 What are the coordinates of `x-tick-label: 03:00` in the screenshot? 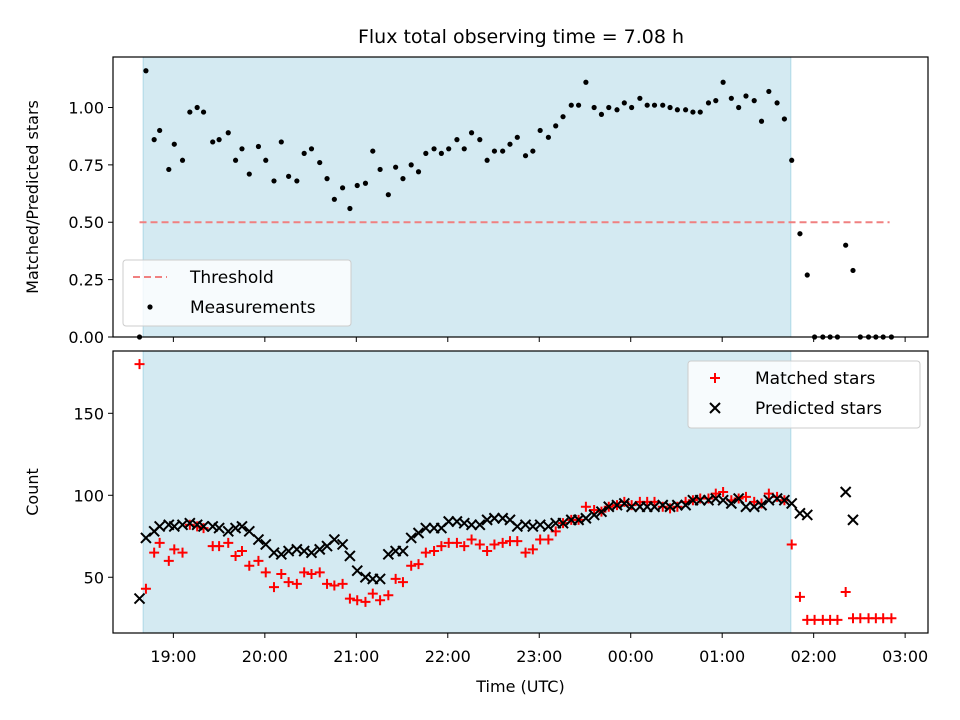 It's located at (905, 656).